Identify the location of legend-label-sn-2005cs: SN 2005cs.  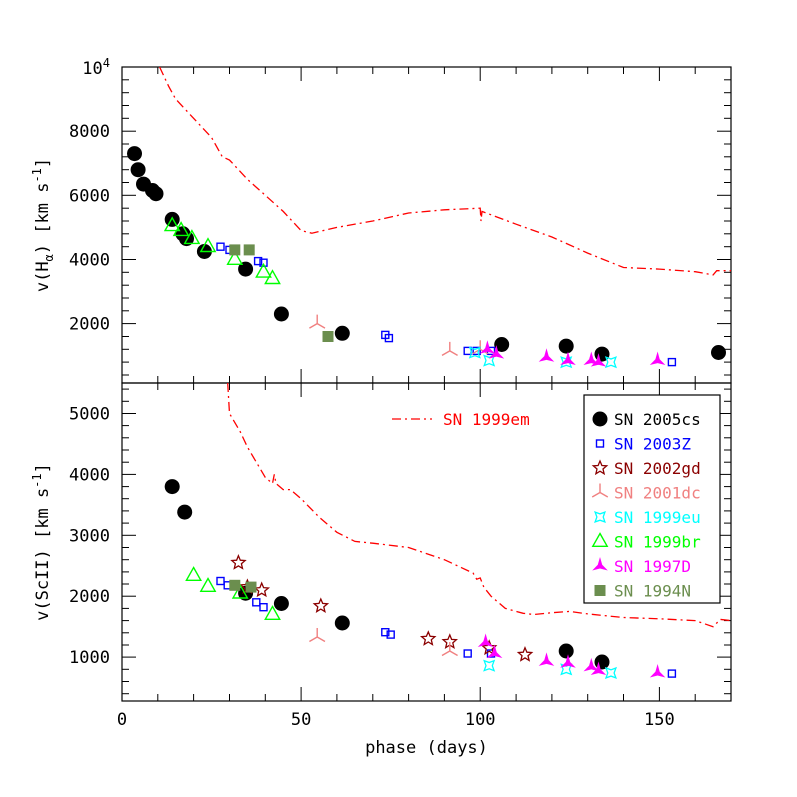
(657, 419).